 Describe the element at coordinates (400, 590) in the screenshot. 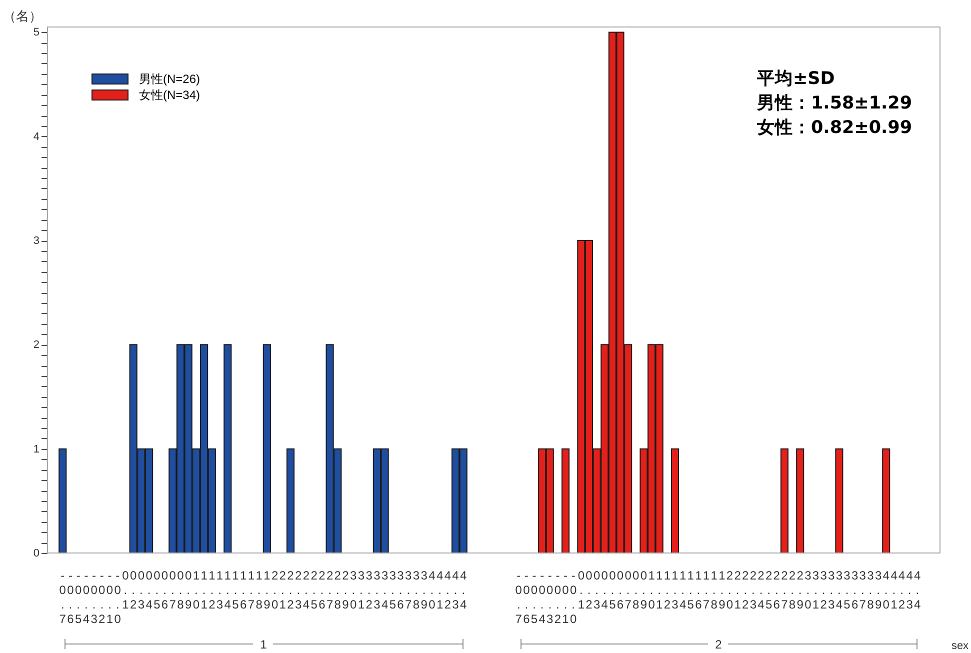

I see `x-tick-label: 3.6` at that location.